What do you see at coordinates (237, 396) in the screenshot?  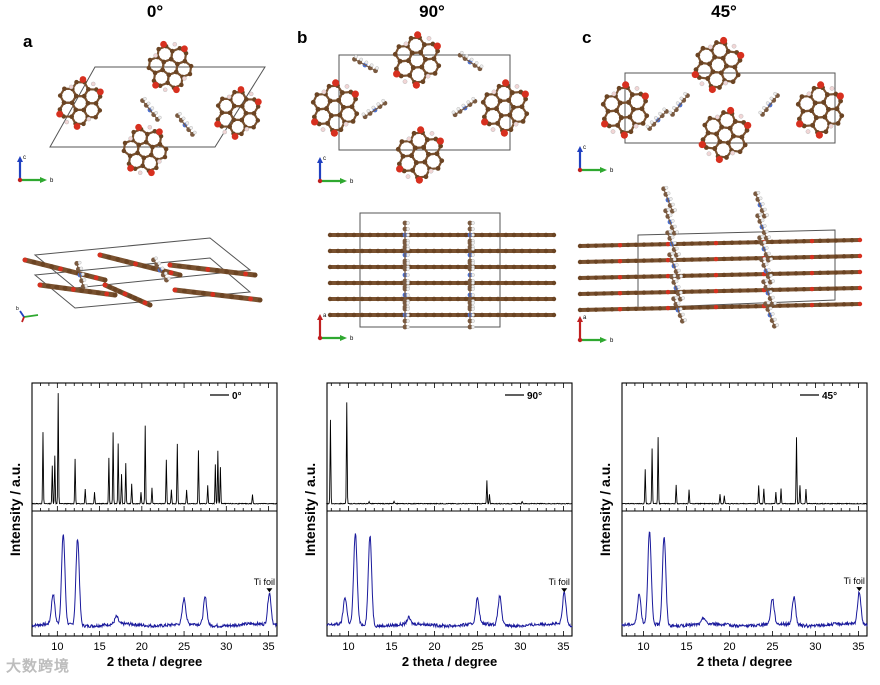 I see `legend-label: 0°` at bounding box center [237, 396].